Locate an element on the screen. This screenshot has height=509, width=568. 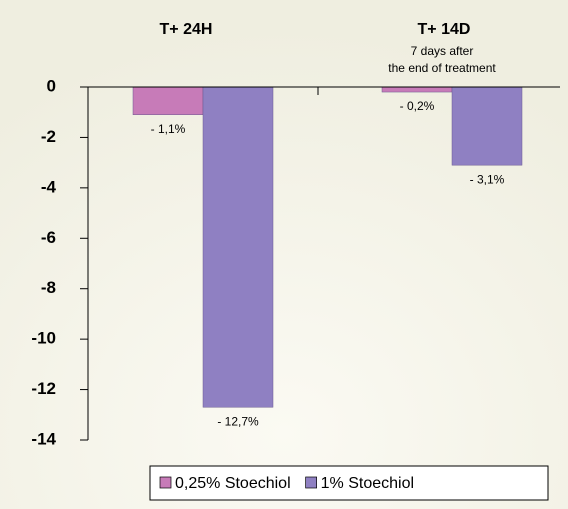
value-label: - 12,7% is located at coordinates (238, 421).